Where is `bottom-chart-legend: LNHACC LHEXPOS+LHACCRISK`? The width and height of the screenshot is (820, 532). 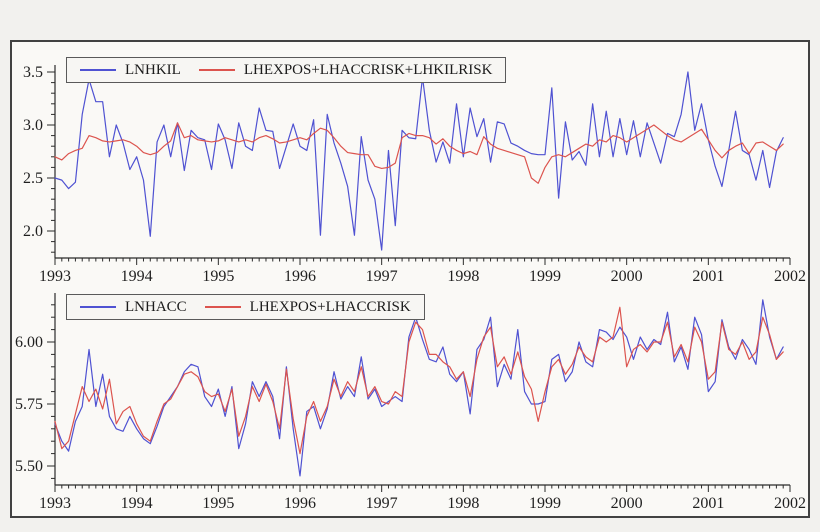
bottom-chart-legend: LNHACC LHEXPOS+LHACCRISK is located at coordinates (245, 307).